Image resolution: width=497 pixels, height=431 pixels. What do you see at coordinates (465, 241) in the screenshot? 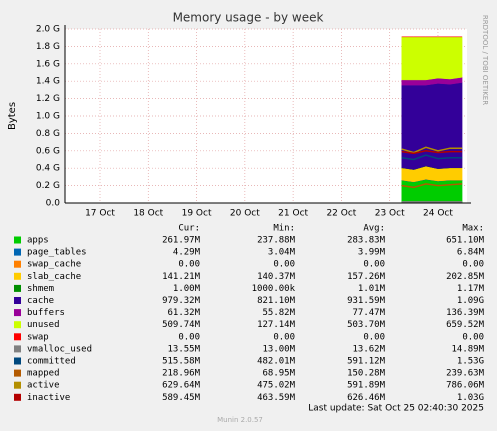
I see `stat-value: 651.10M` at bounding box center [465, 241].